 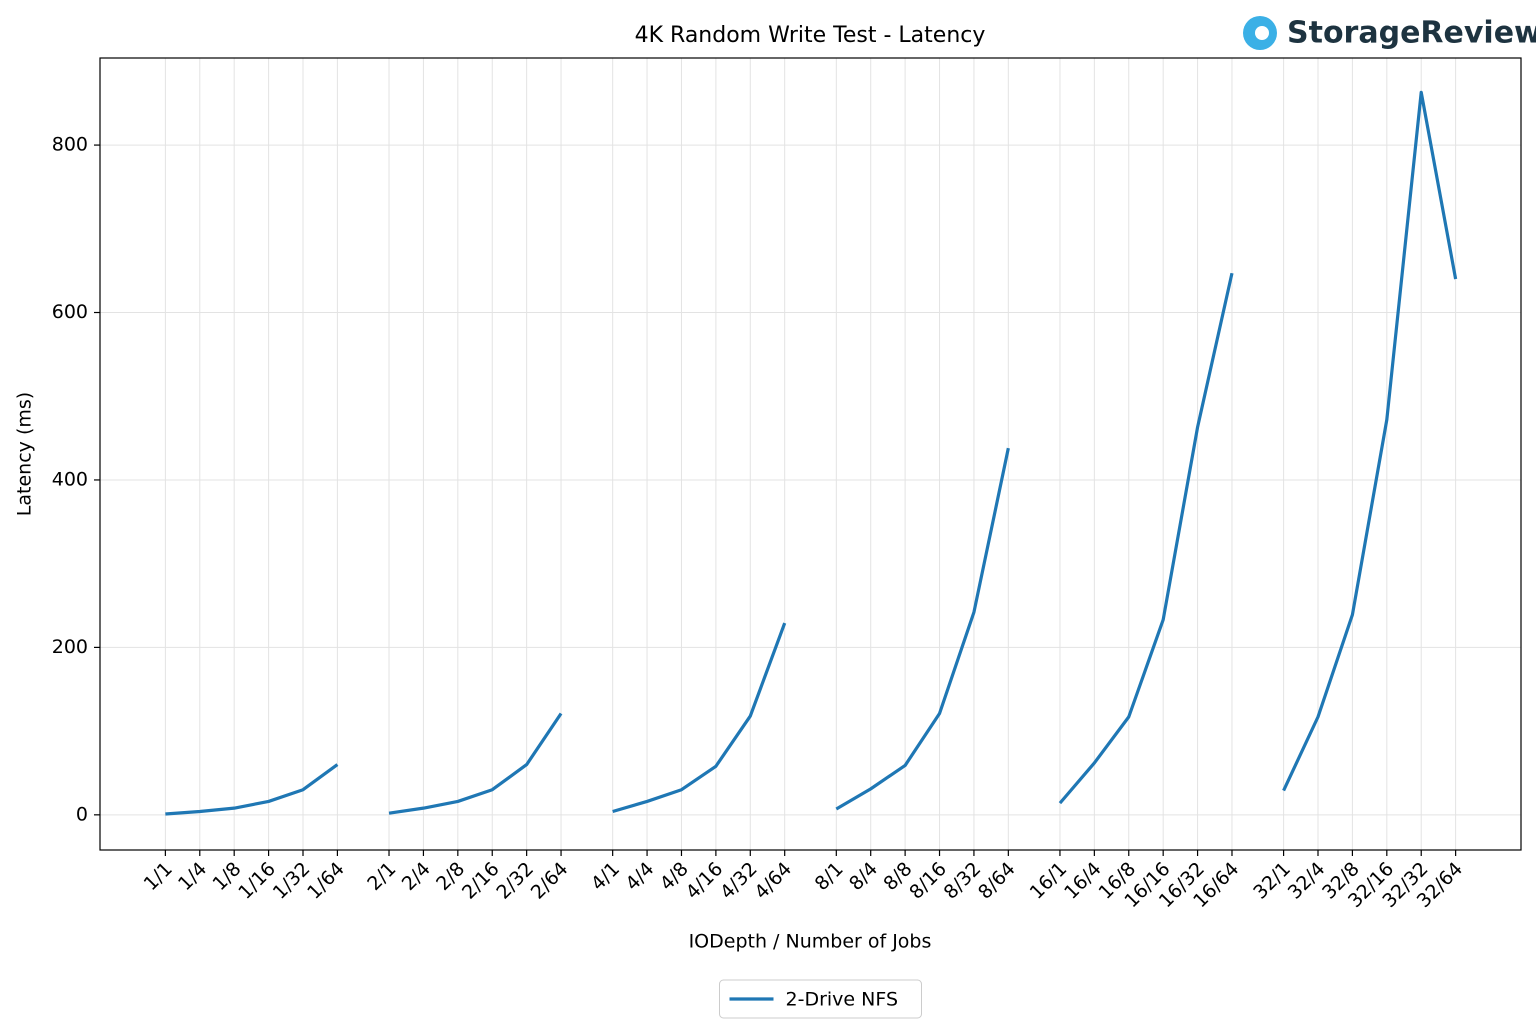 What do you see at coordinates (1262, 33) in the screenshot?
I see `logo-icon-inner` at bounding box center [1262, 33].